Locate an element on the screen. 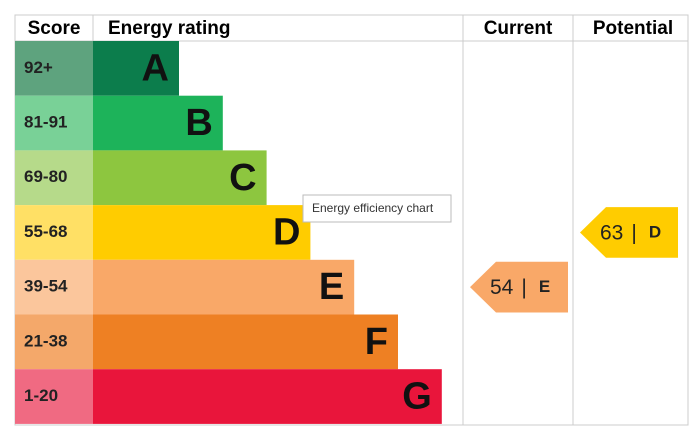 Image resolution: width=700 pixels, height=447 pixels. score-label: 92+ is located at coordinates (38, 67).